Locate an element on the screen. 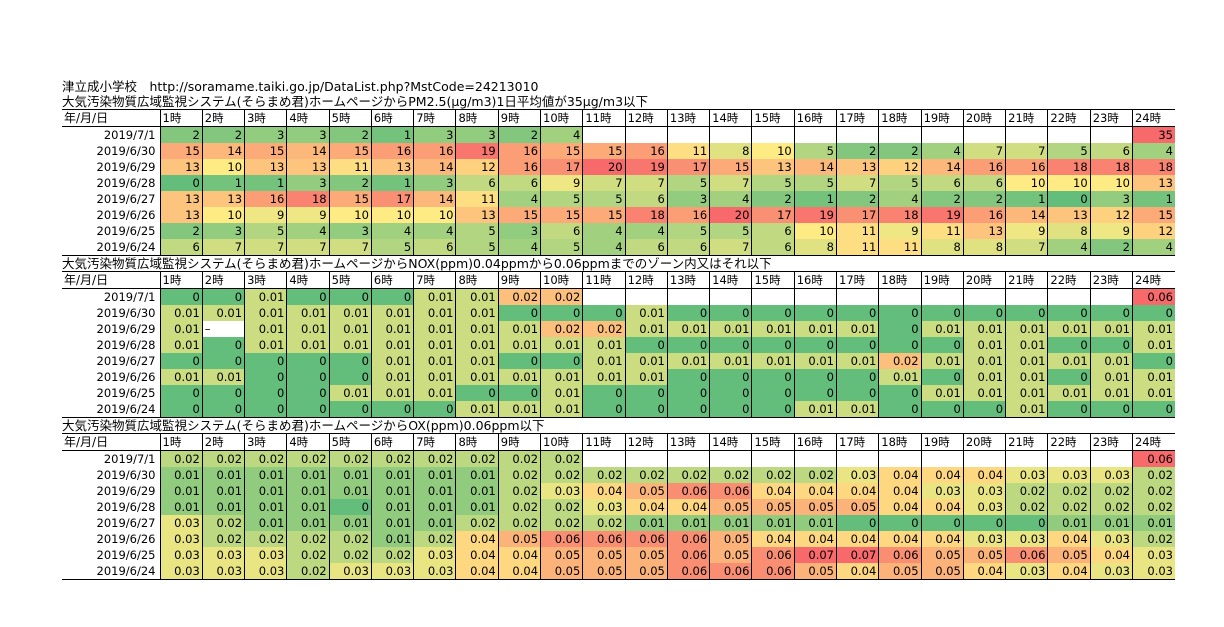  value-cell: 14 is located at coordinates (434, 199).